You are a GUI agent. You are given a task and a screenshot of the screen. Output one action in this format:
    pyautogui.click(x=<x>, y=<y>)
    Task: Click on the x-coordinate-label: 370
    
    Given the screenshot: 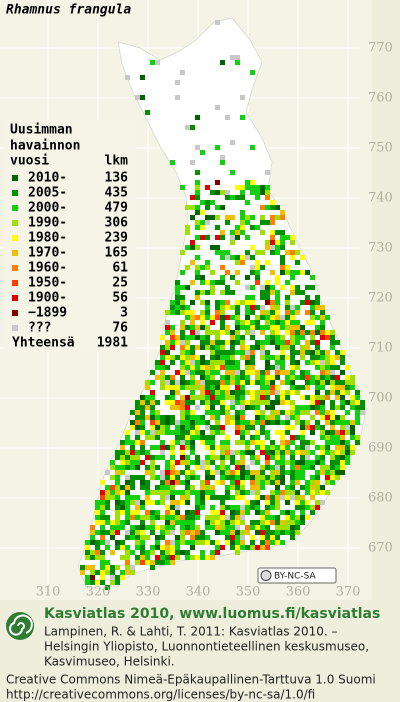 What is the action you would take?
    pyautogui.click(x=348, y=592)
    